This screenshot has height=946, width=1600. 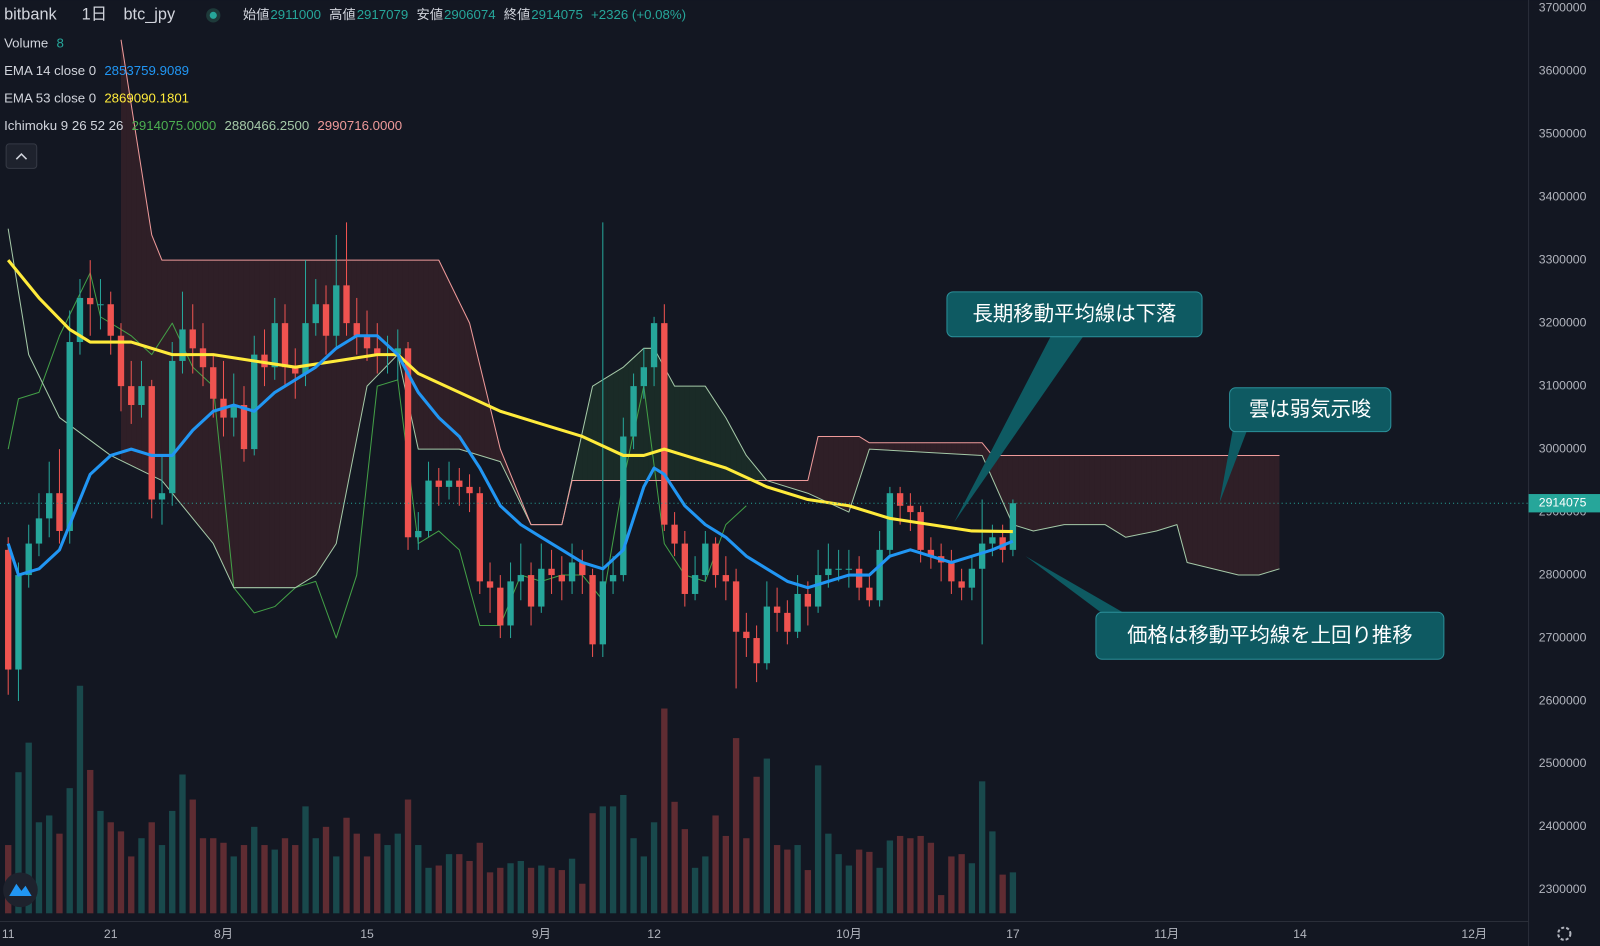 I want to click on collapse-button, so click(x=21, y=156).